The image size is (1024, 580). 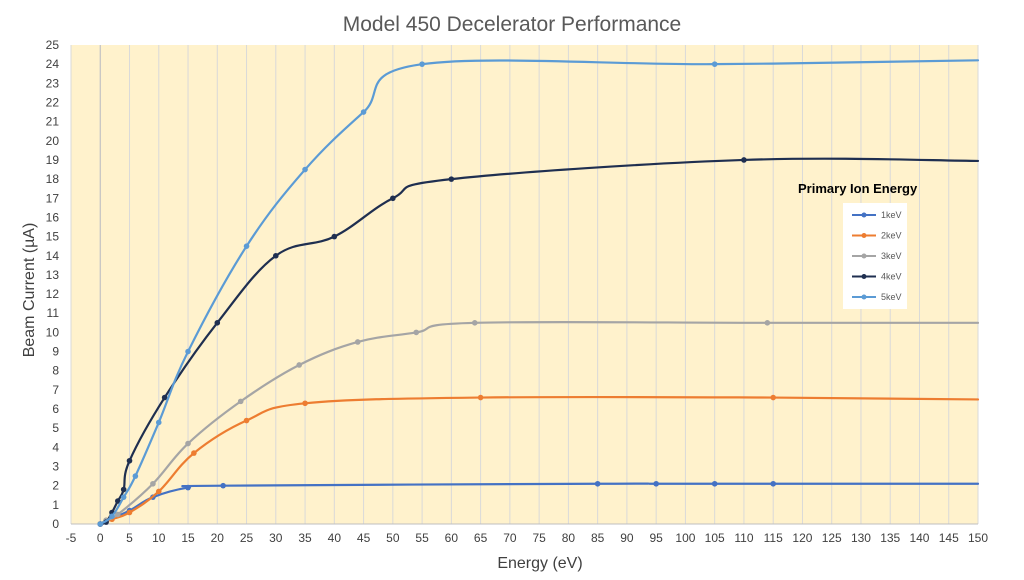 What do you see at coordinates (864, 256) in the screenshot?
I see `legend-marker-3kev` at bounding box center [864, 256].